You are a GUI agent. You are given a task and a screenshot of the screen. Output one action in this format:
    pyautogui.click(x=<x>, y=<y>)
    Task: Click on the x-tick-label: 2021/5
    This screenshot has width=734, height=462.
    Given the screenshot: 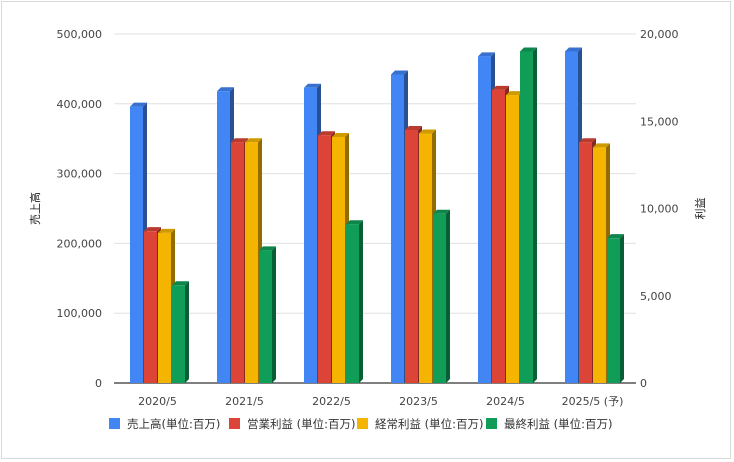 What is the action you would take?
    pyautogui.click(x=244, y=401)
    